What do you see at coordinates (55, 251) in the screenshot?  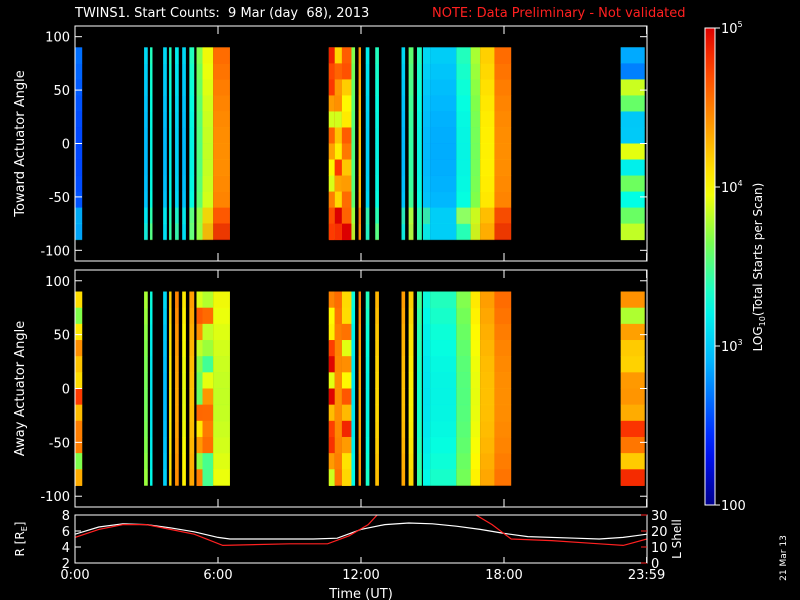 I see `y-tick-label: -100` at bounding box center [55, 251].